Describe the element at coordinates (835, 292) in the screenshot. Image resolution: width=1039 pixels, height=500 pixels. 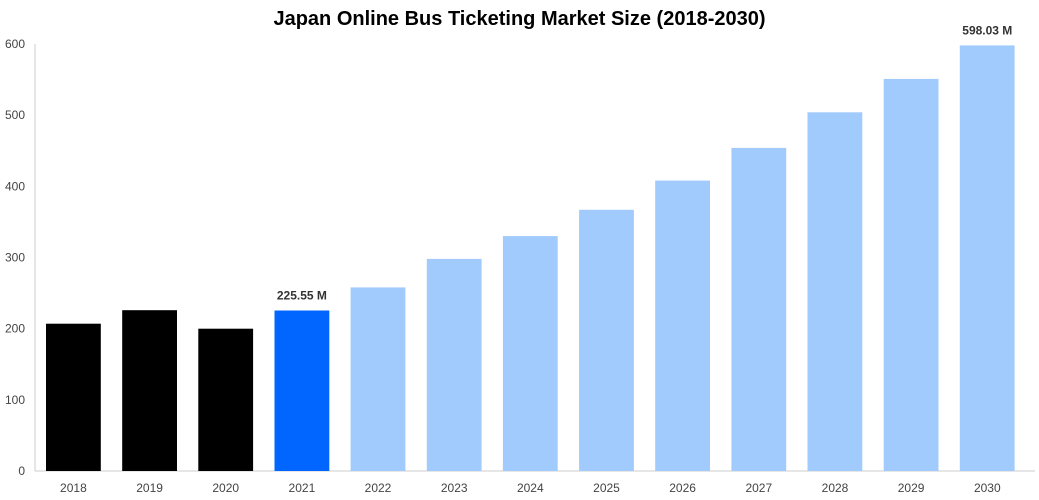
I see `bar-2028` at that location.